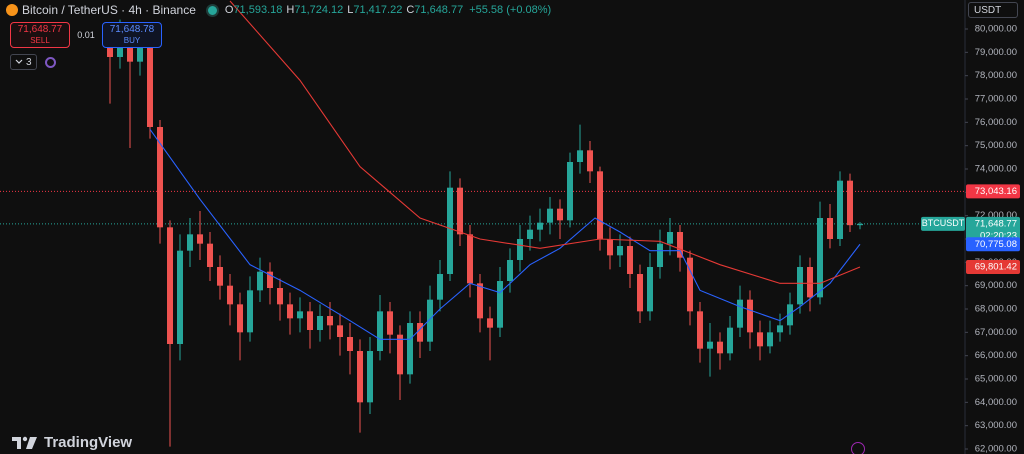 This screenshot has width=1024, height=454. I want to click on ohlc-item: H71,724.12, so click(314, 10).